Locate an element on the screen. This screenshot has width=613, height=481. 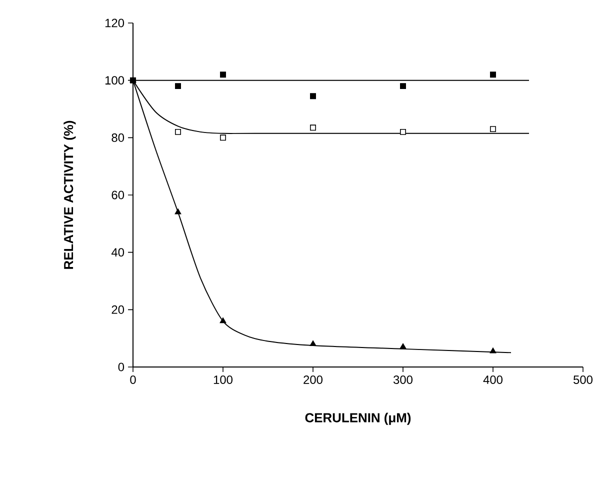
x-tick-label: 0 is located at coordinates (133, 380).